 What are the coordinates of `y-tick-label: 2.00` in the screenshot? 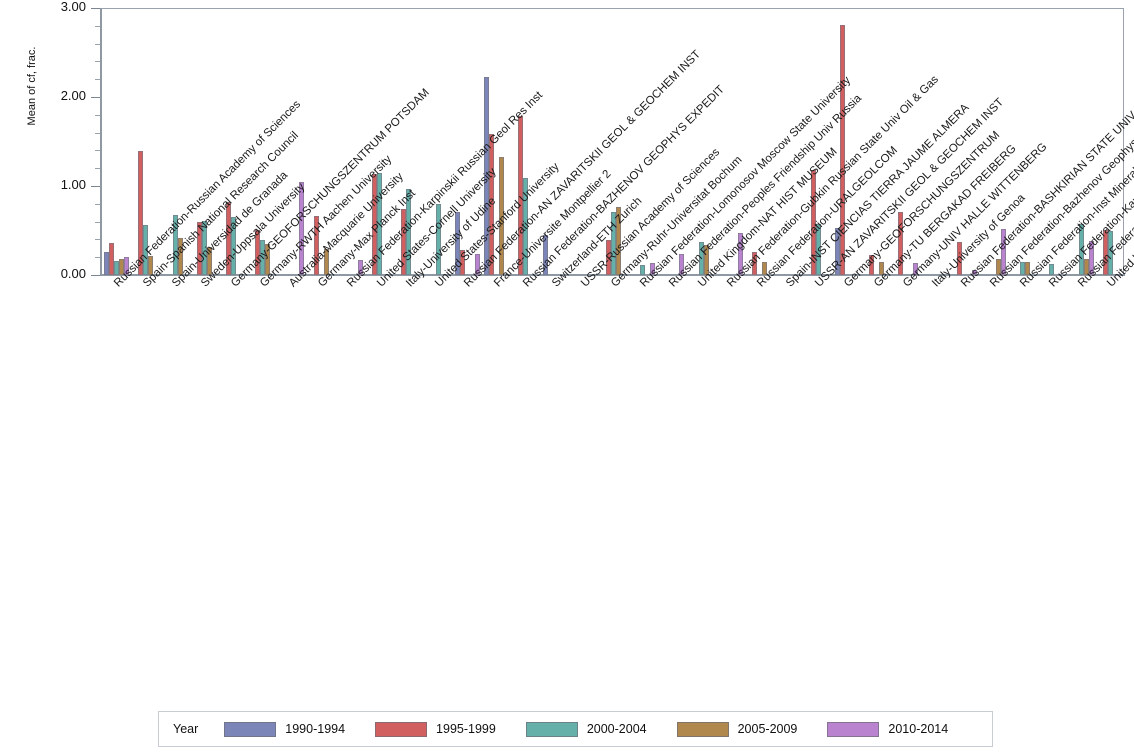 It's located at (73, 95).